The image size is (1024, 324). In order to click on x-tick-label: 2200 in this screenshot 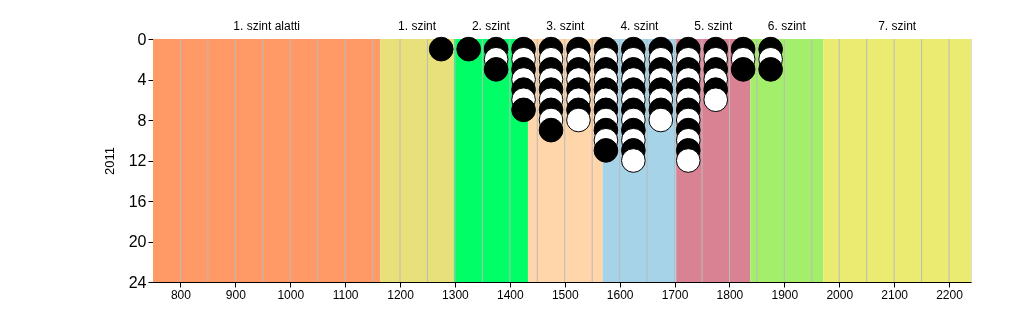, I will do `click(950, 294)`.